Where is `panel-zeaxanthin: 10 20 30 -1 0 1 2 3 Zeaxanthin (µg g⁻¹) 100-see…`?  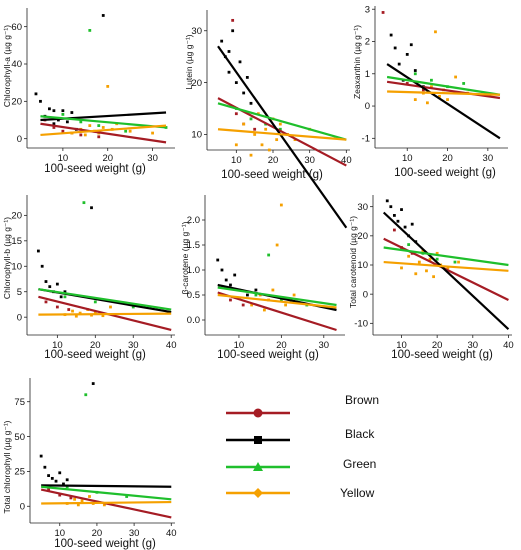 panel-zeaxanthin: 10 20 30 -1 0 1 2 3 Zeaxanthin (µg g⁻¹) 100-see… is located at coordinates (430, 91).